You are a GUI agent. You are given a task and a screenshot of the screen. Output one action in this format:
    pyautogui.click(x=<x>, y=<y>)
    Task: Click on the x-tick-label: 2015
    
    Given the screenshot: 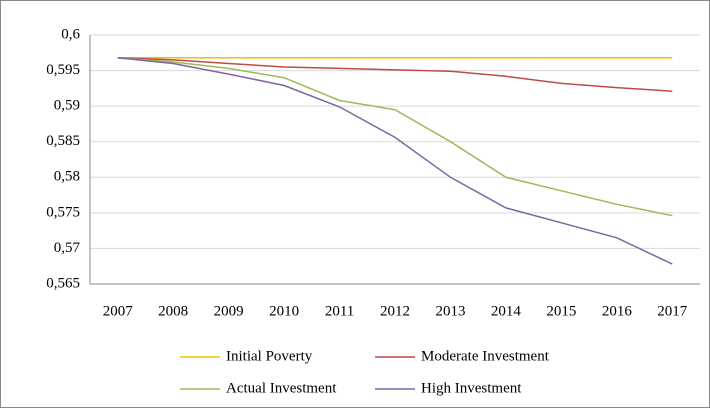 What is the action you would take?
    pyautogui.click(x=561, y=311)
    